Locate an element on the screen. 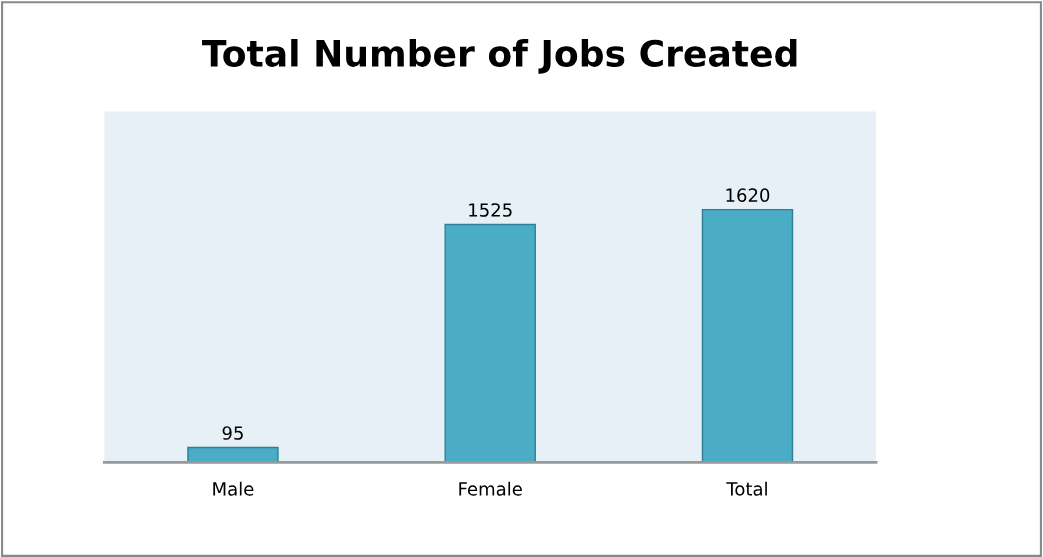  x-tick-label: Total is located at coordinates (746, 488).